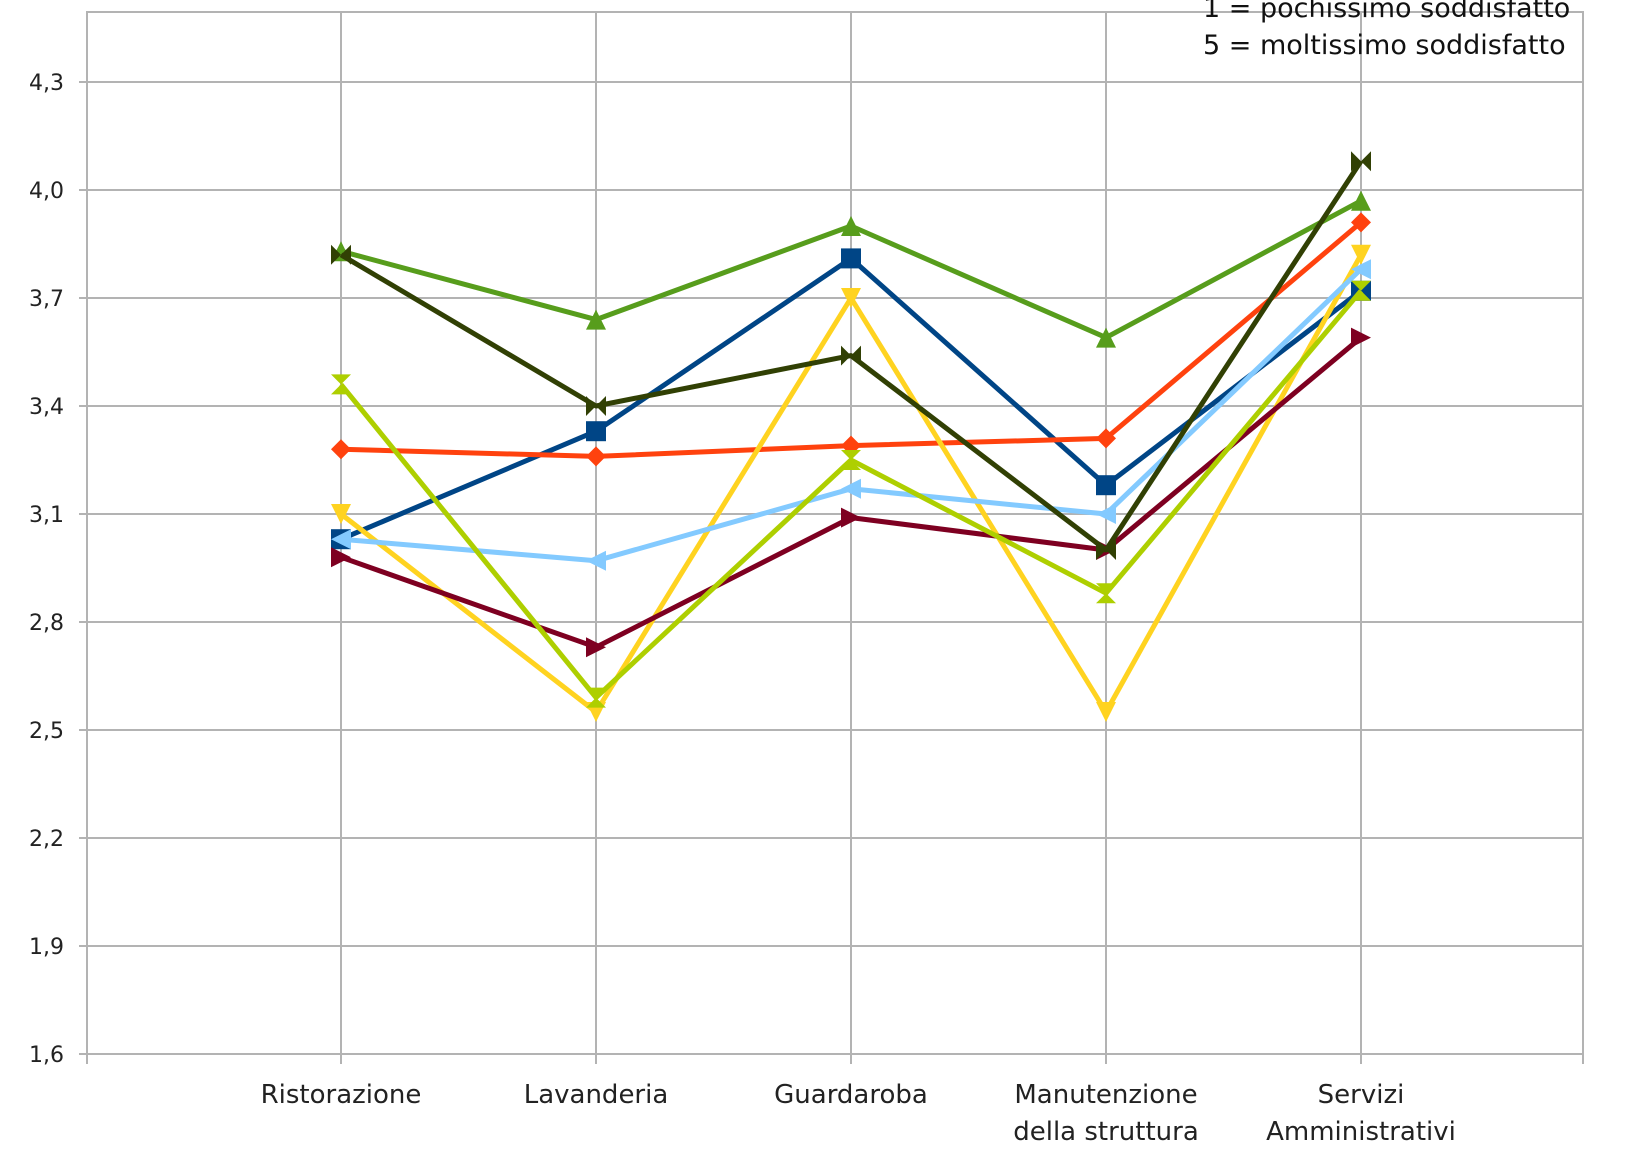 The width and height of the screenshot is (1629, 1150). I want to click on y-tick-label: 1,9, so click(46, 947).